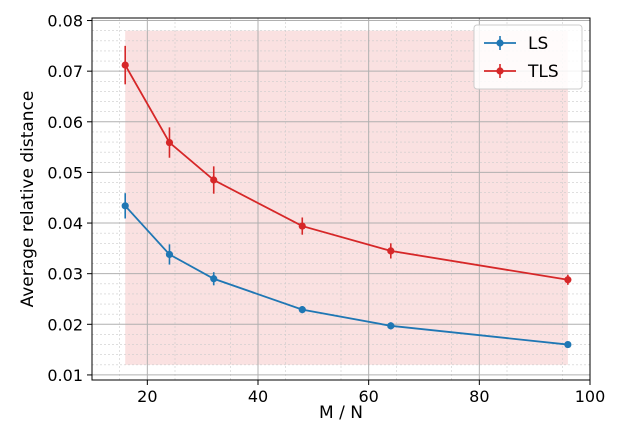 Image resolution: width=623 pixels, height=445 pixels. Describe the element at coordinates (368, 396) in the screenshot. I see `x-tick-label: 60` at that location.